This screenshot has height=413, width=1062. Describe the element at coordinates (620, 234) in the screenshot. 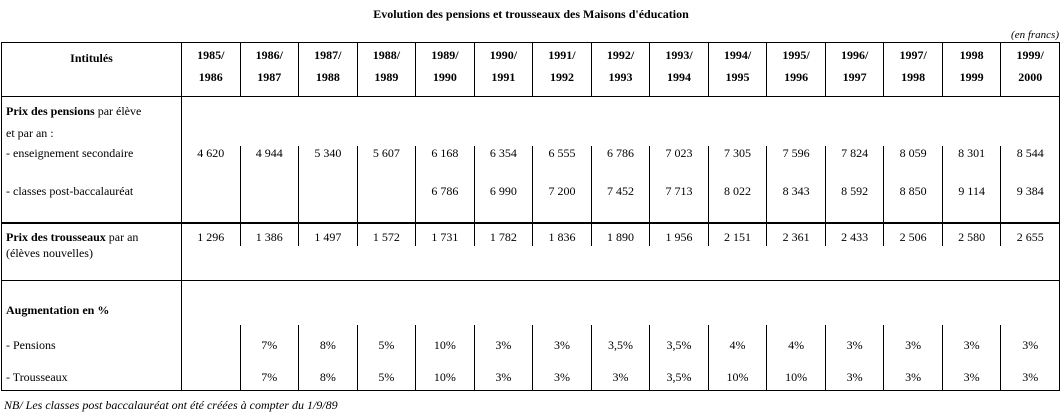

I see `table-cell: 1 890` at that location.